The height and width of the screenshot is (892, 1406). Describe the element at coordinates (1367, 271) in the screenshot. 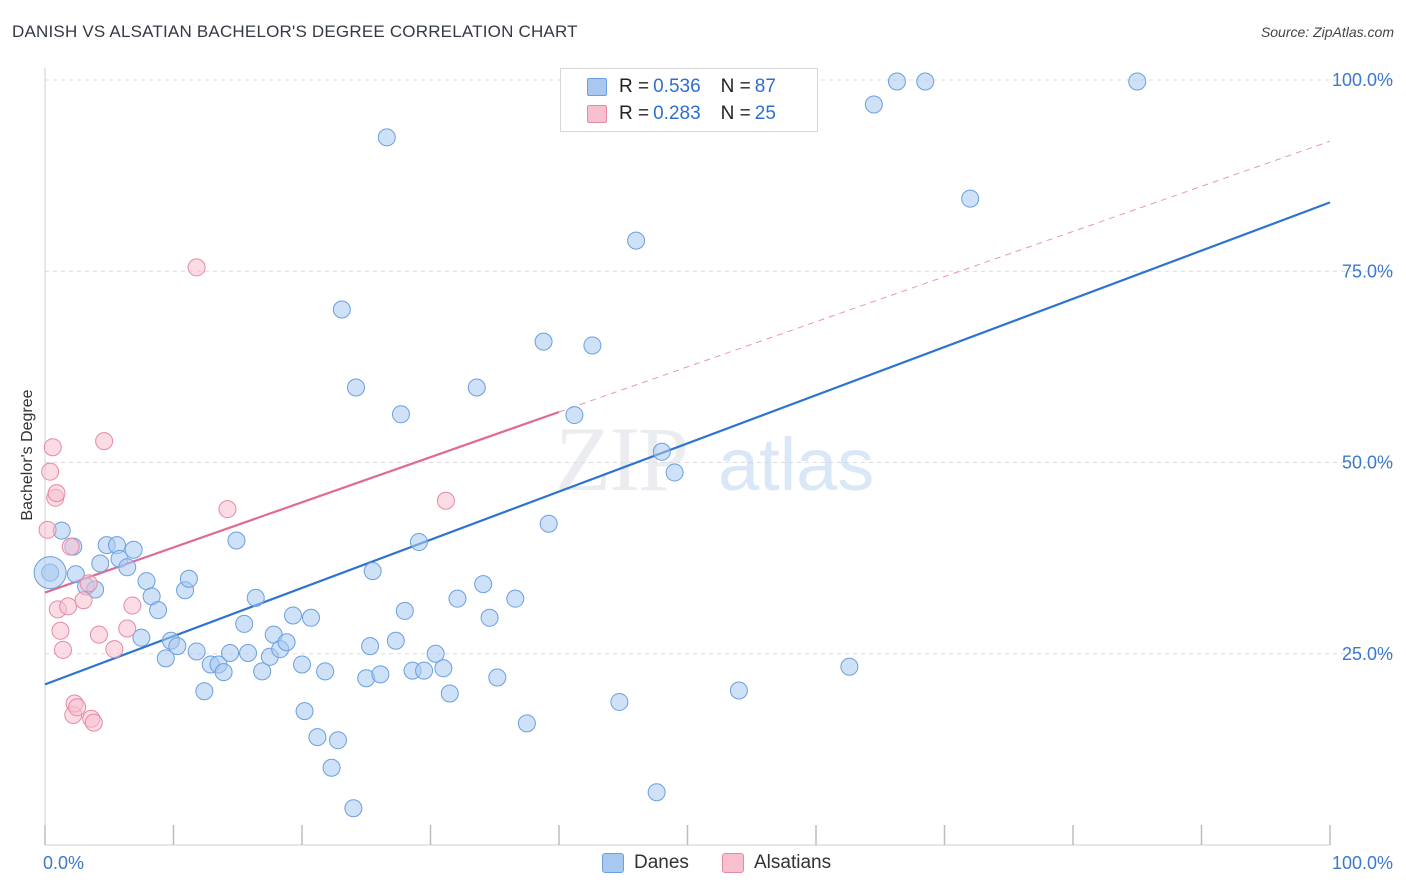

I see `y-tick-label: 75.0%` at that location.